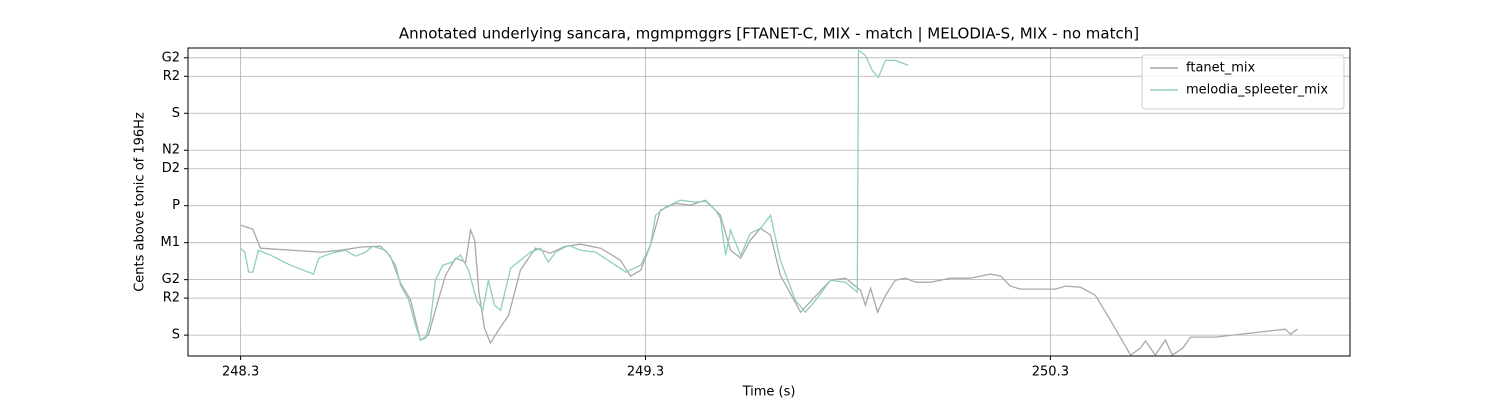 Image resolution: width=1500 pixels, height=404 pixels. What do you see at coordinates (1221, 68) in the screenshot?
I see `legend-label: ftanet_mix` at bounding box center [1221, 68].